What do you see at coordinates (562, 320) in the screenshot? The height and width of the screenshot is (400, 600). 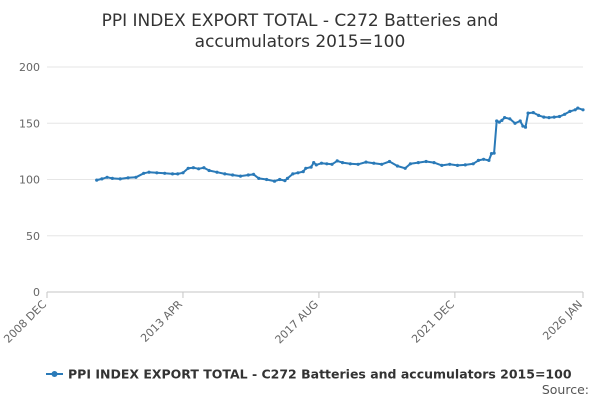 I see `x-tick-label: 2026 JAN` at bounding box center [562, 320].